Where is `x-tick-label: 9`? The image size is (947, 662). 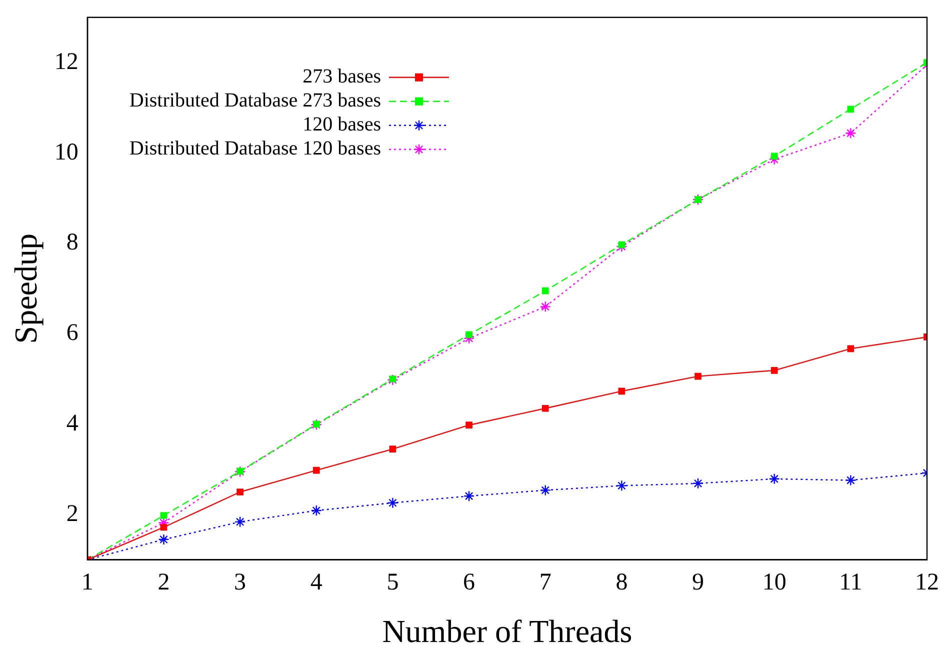
x-tick-label: 9 is located at coordinates (698, 582).